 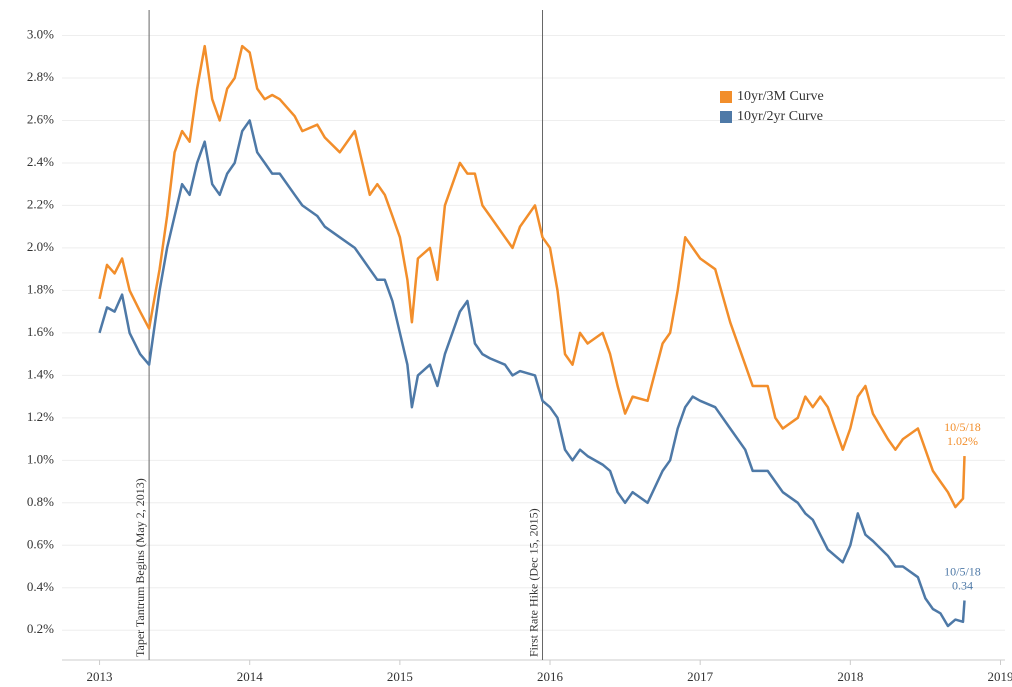 I want to click on y-tick-label: 1.4%, so click(x=40, y=373).